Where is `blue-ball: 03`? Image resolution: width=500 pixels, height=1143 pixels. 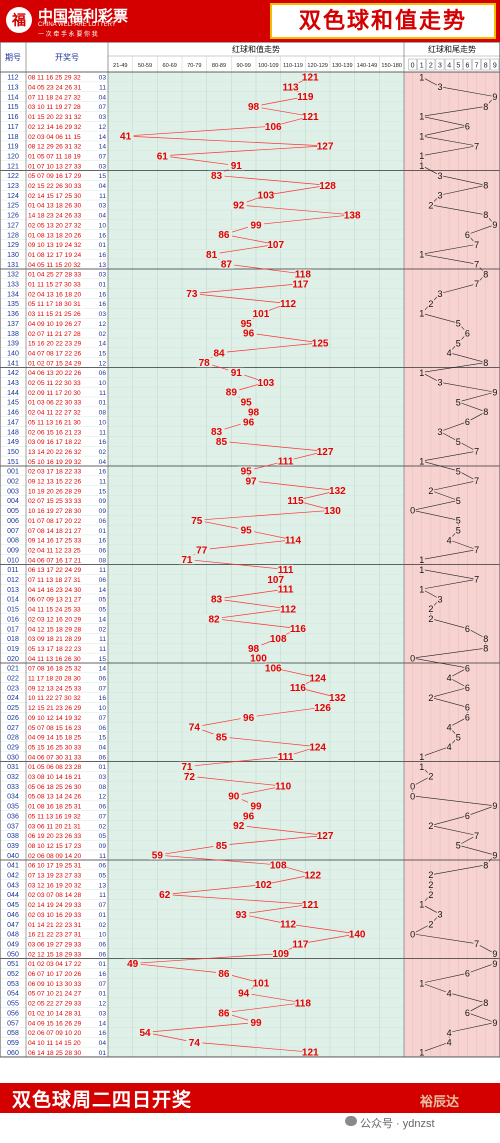 blue-ball: 03 is located at coordinates (103, 117).